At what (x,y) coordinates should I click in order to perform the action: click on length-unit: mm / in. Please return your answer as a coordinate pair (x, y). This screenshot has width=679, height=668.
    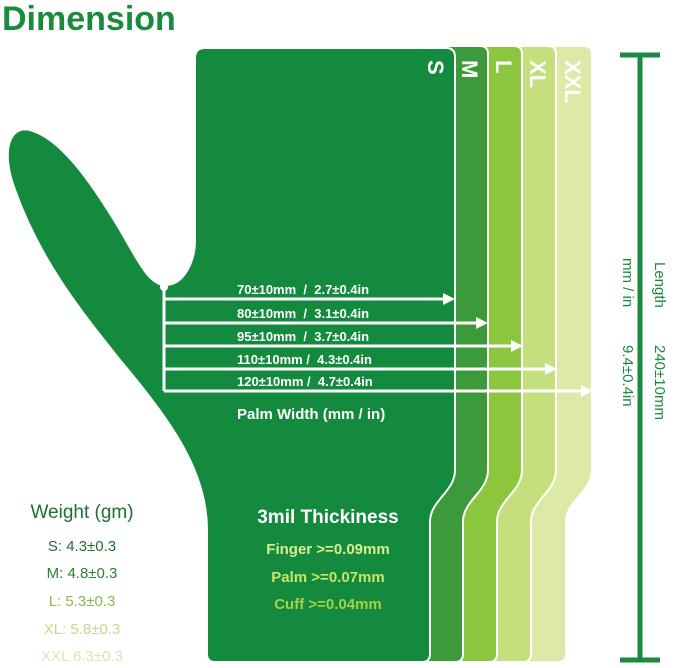
    Looking at the image, I should click on (627, 282).